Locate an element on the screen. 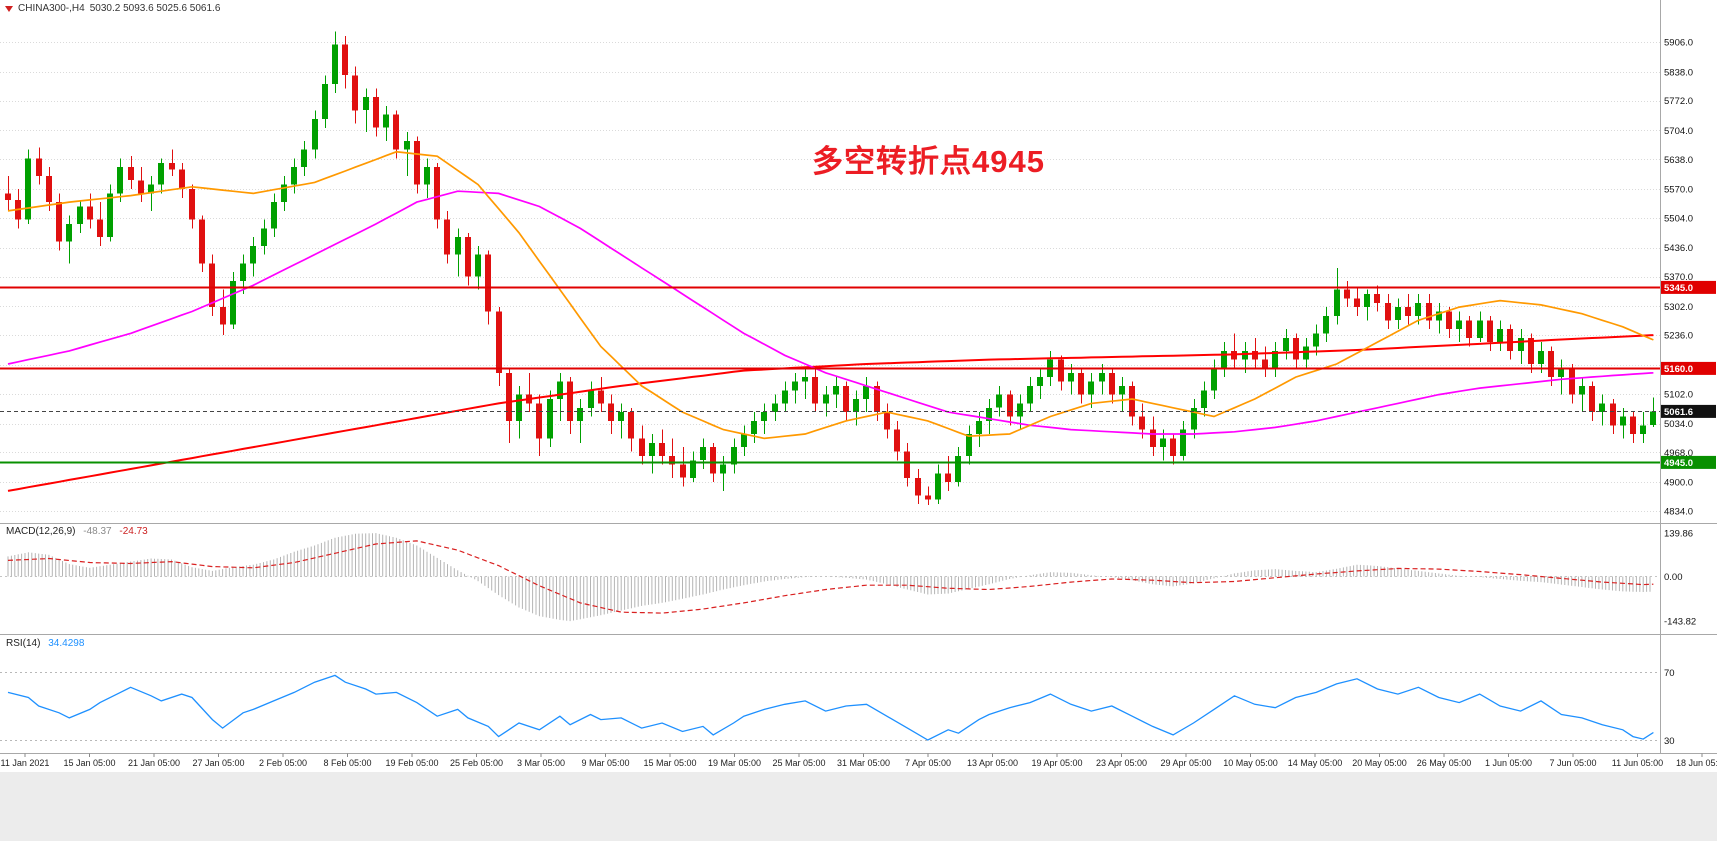 The height and width of the screenshot is (841, 1717). svg-text: 5034.0 is located at coordinates (1678, 424).